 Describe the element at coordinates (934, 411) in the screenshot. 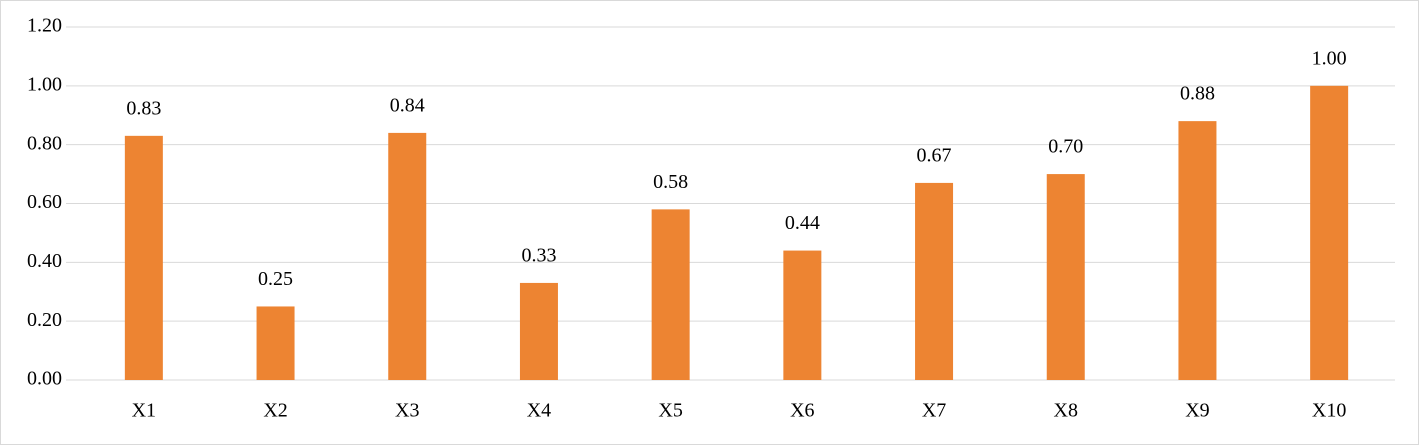

I see `x-tick-label: X7` at that location.